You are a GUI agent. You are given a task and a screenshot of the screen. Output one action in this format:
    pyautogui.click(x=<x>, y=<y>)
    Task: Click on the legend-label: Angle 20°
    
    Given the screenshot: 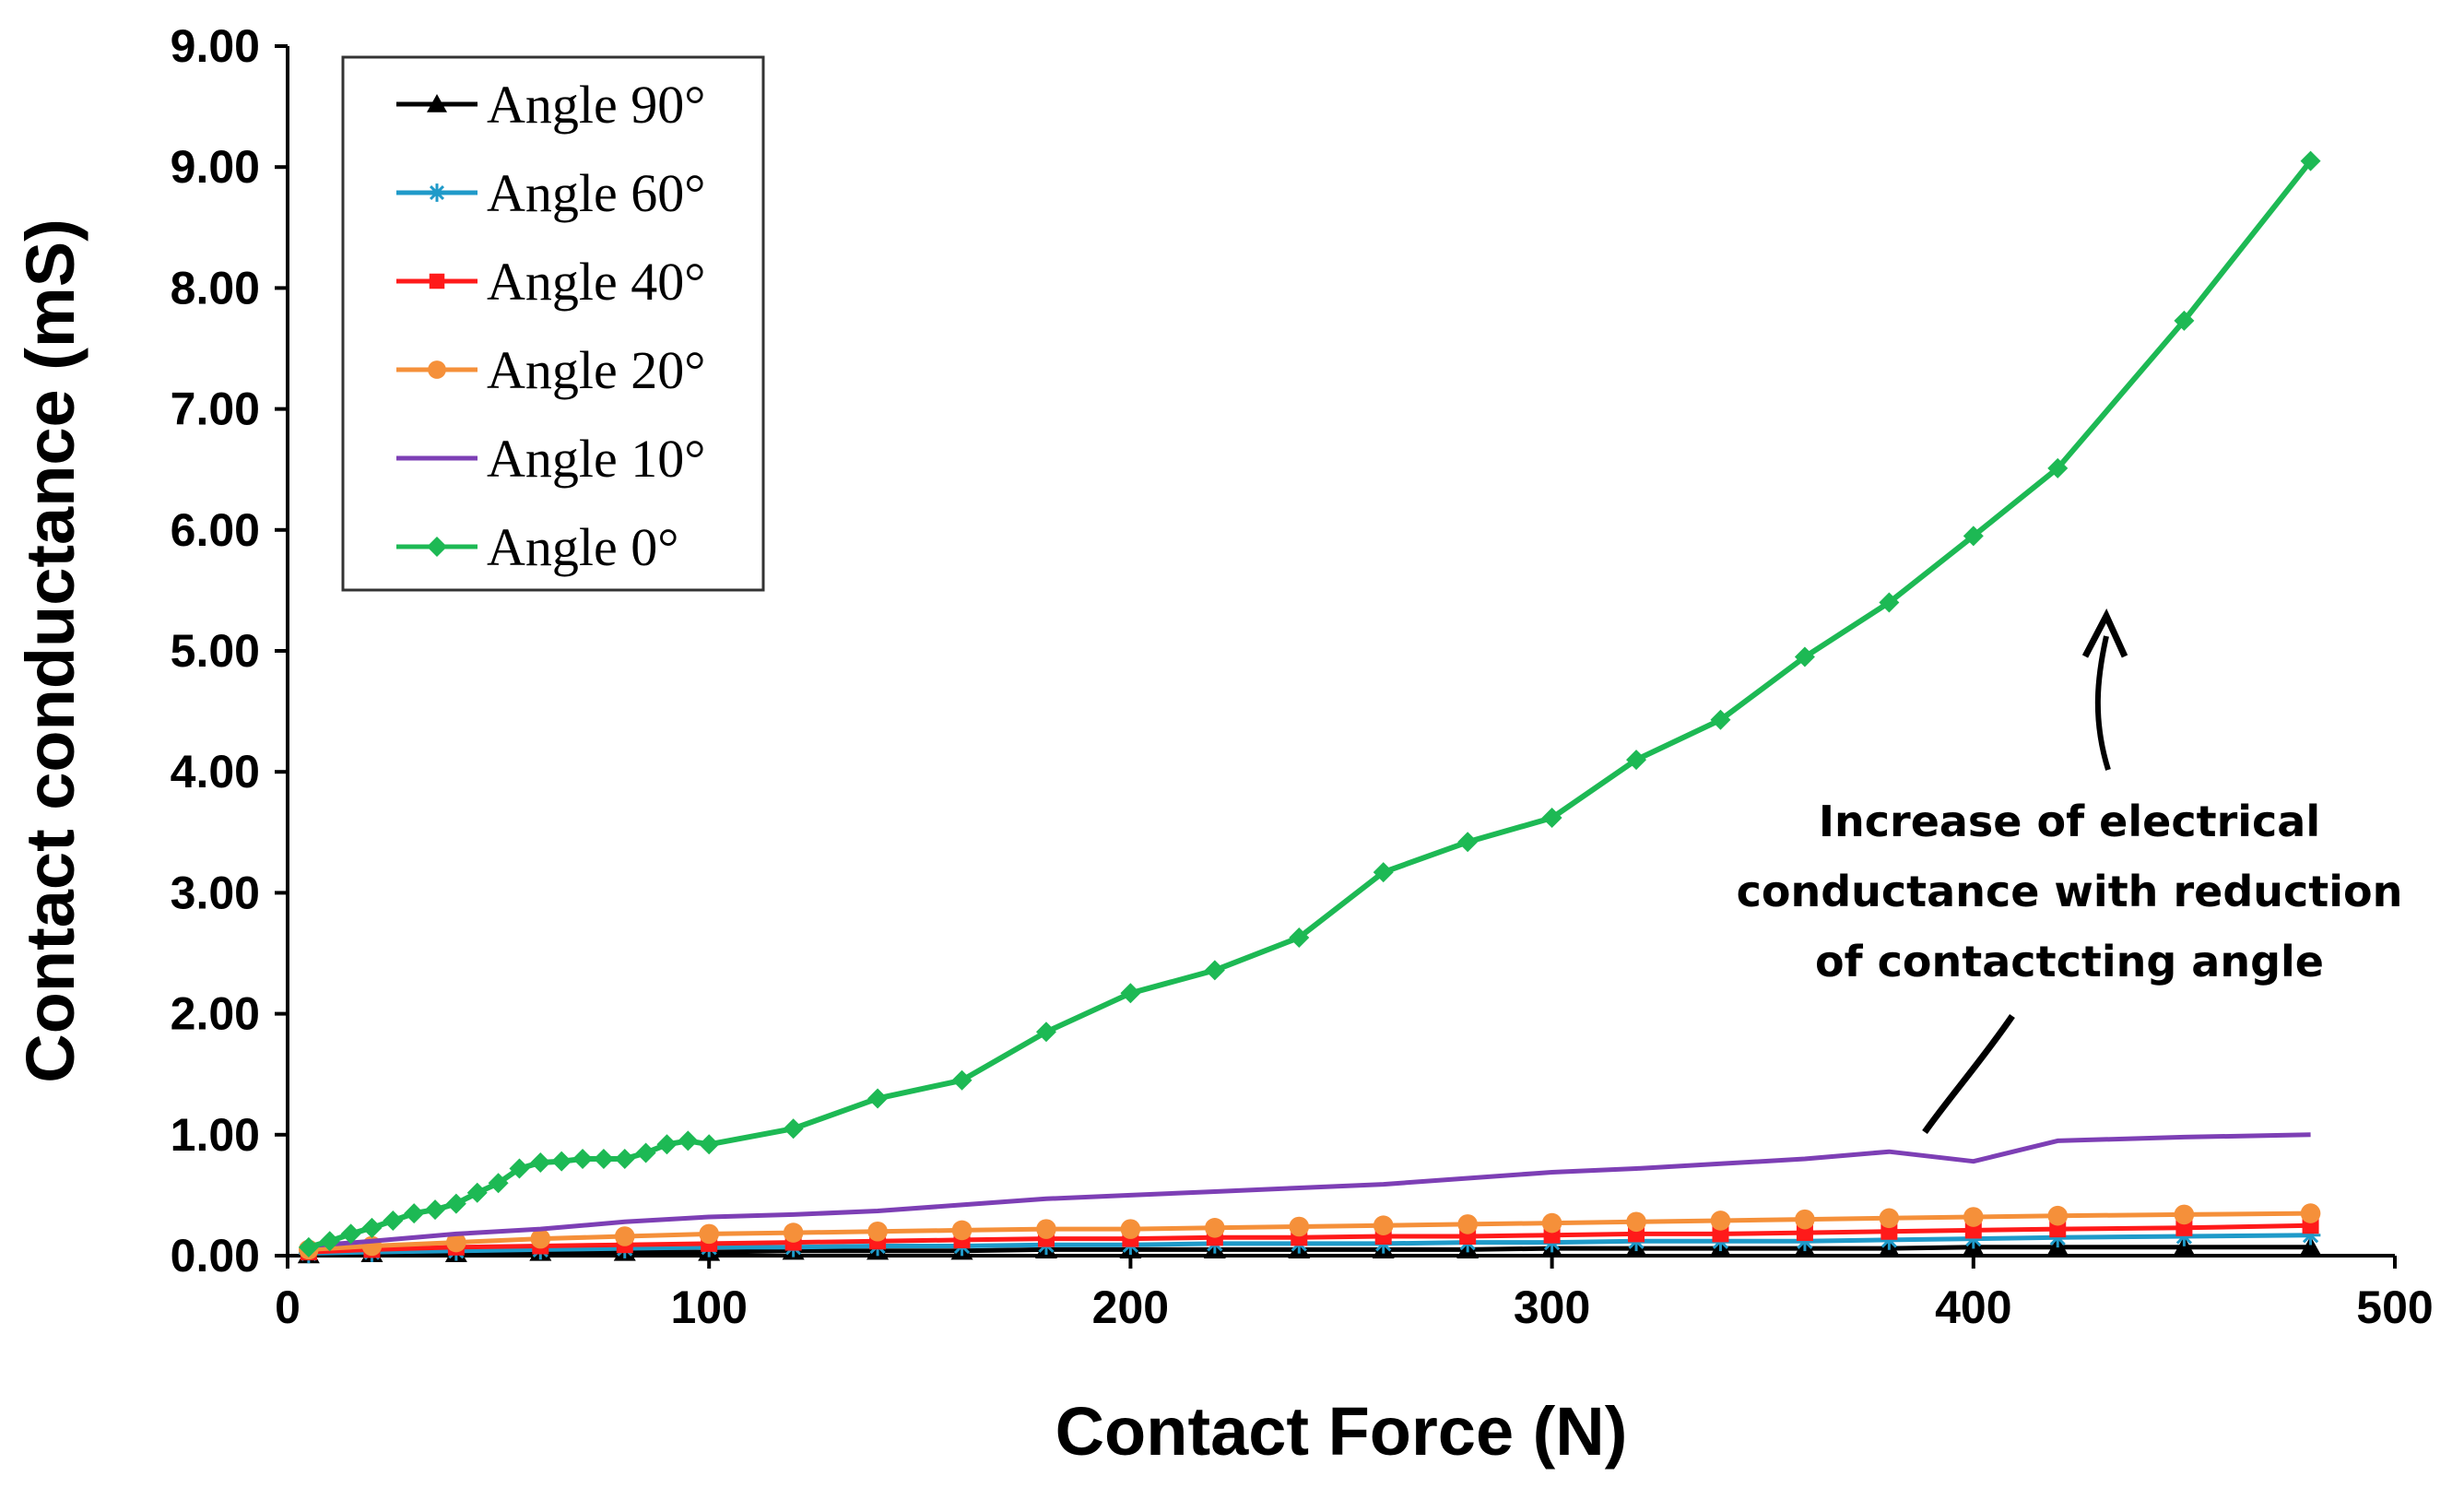 What is the action you would take?
    pyautogui.click(x=596, y=370)
    